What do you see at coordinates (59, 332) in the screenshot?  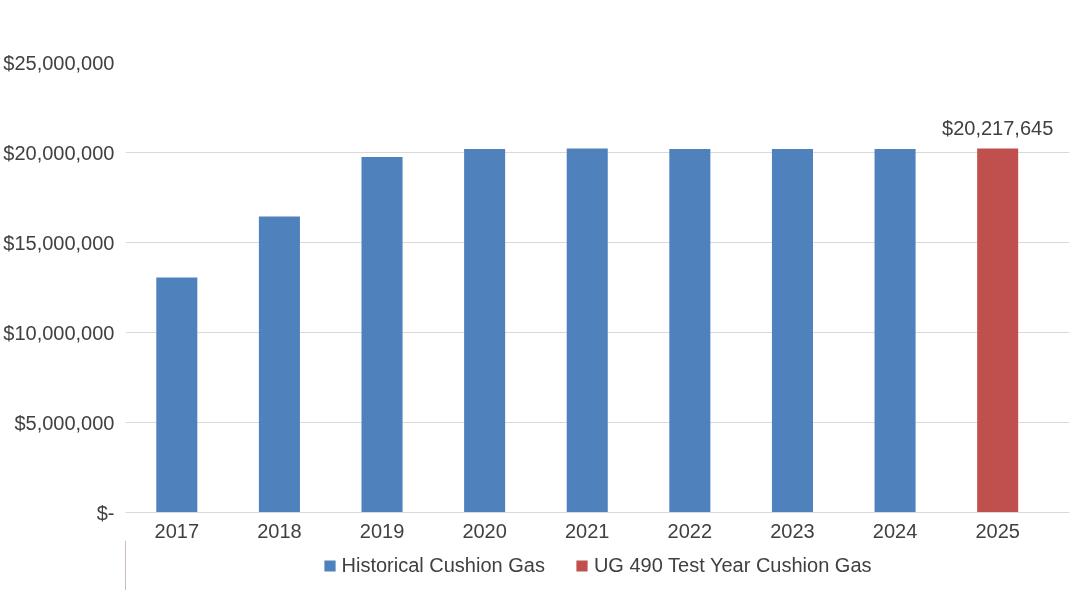 I see `y-tick-label: $10,000,000` at bounding box center [59, 332].